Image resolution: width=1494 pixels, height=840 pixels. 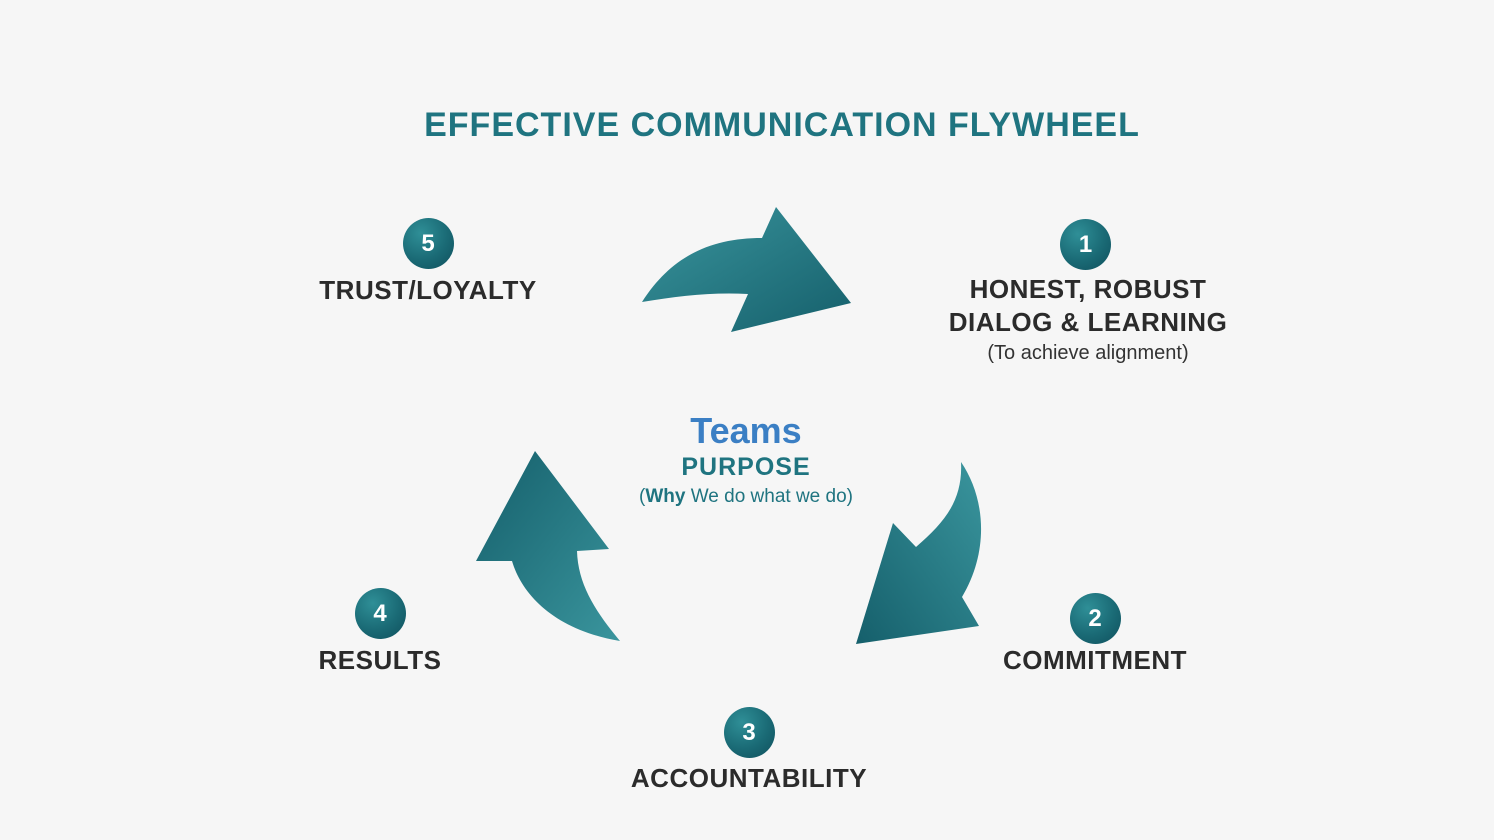 I want to click on diagram-title: EFFECTIVE COMMUNICATION FLYWHEEL, so click(x=782, y=125).